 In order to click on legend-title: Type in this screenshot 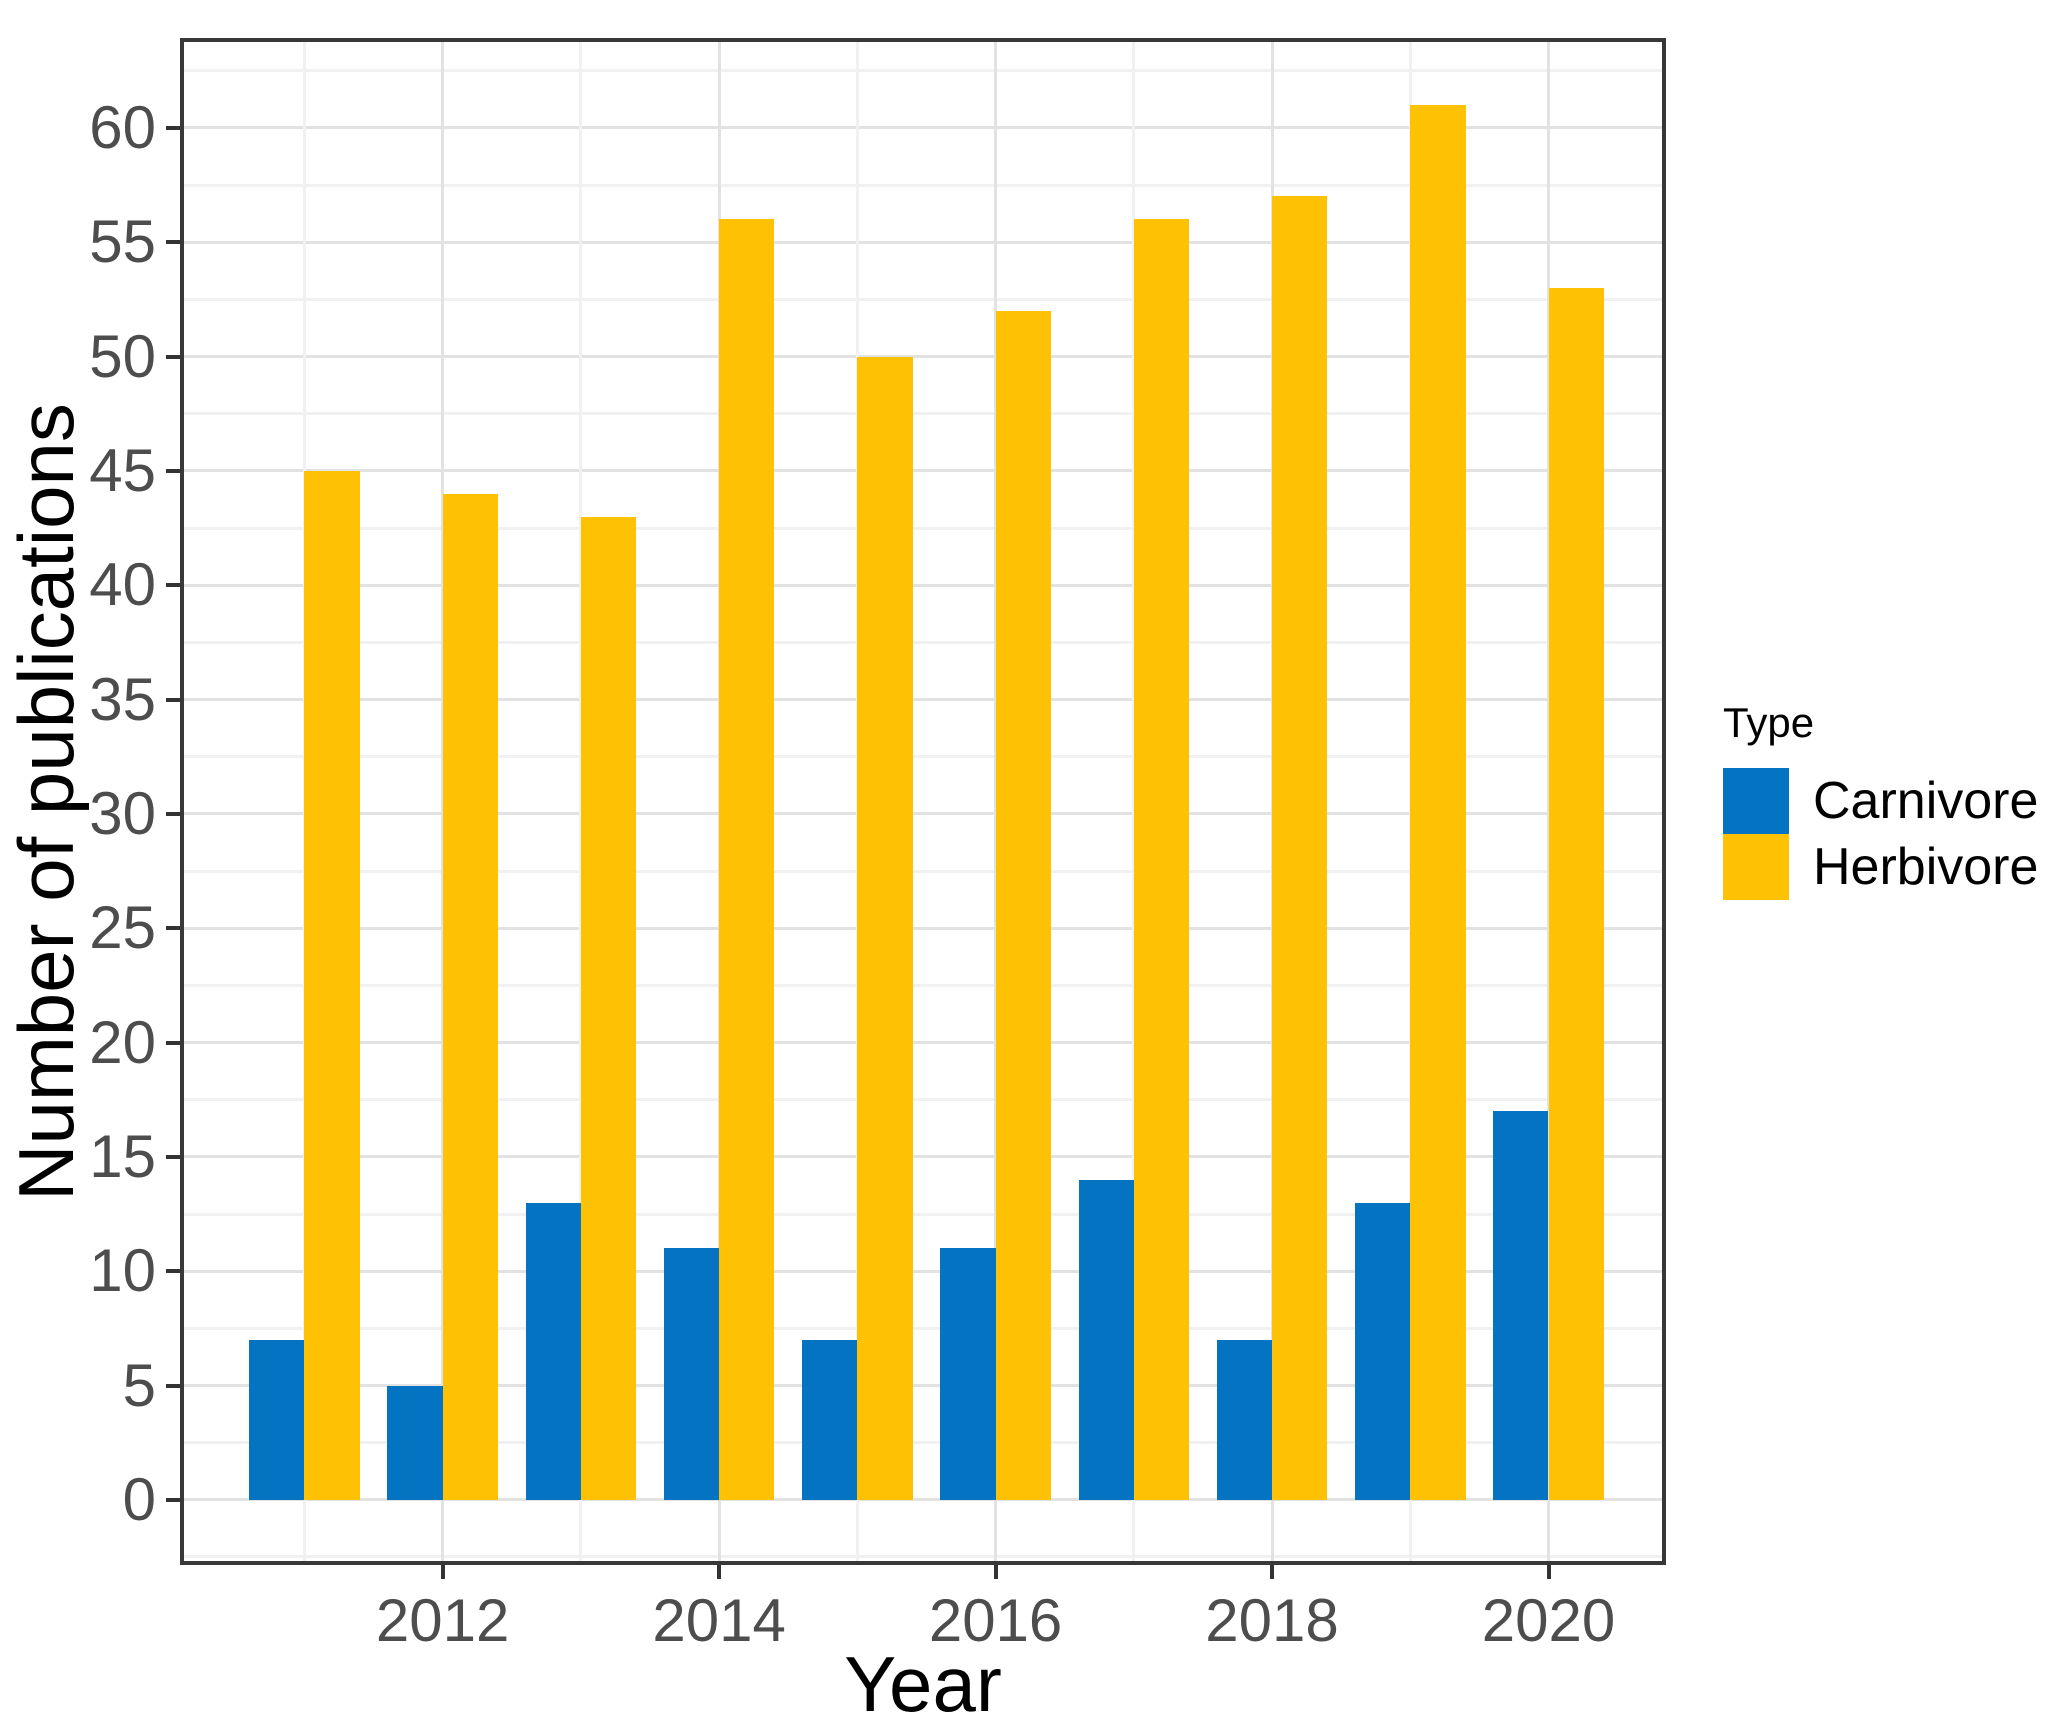, I will do `click(1769, 722)`.